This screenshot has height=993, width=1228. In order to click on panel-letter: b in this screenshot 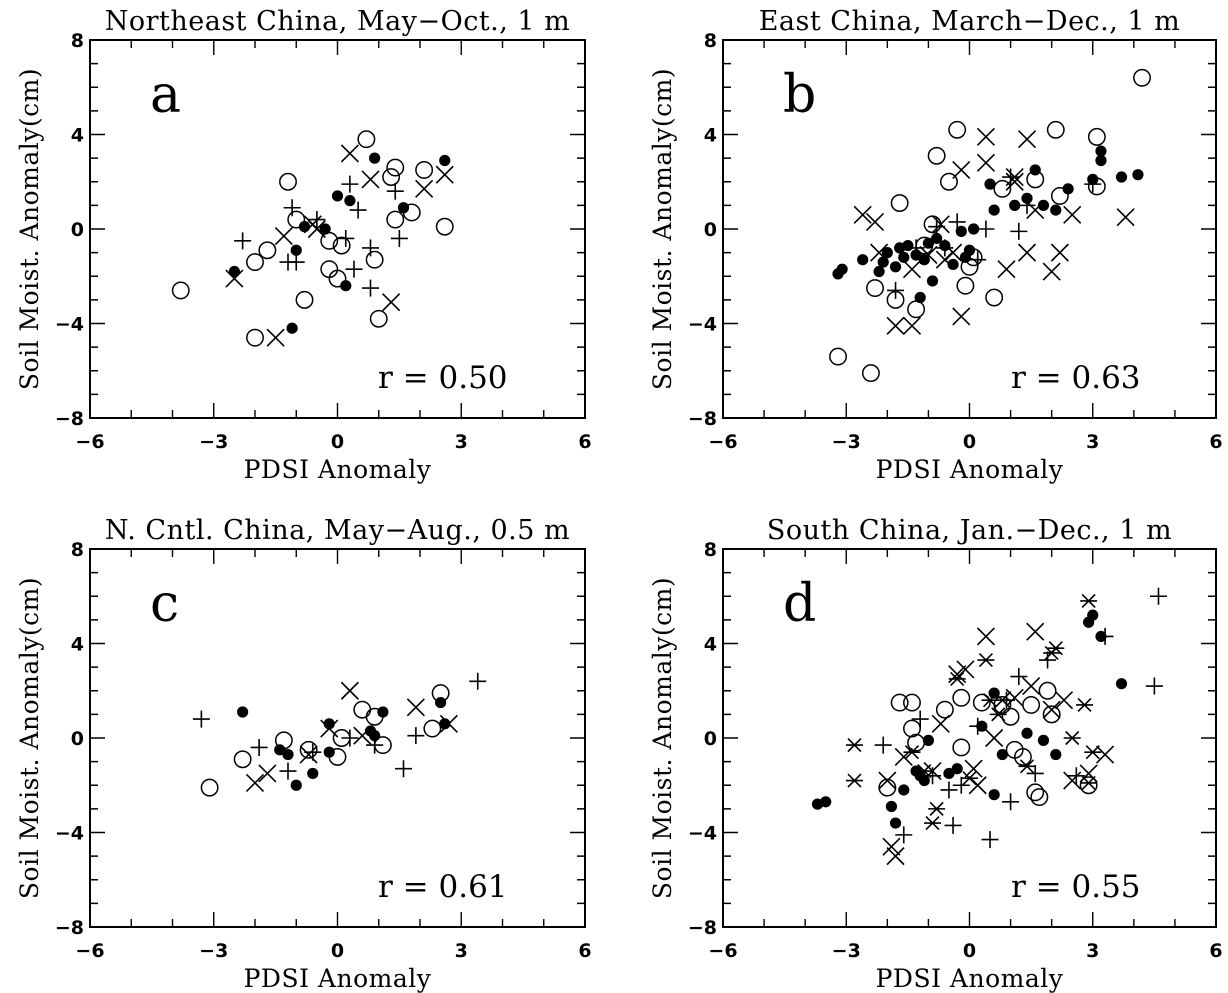, I will do `click(799, 95)`.